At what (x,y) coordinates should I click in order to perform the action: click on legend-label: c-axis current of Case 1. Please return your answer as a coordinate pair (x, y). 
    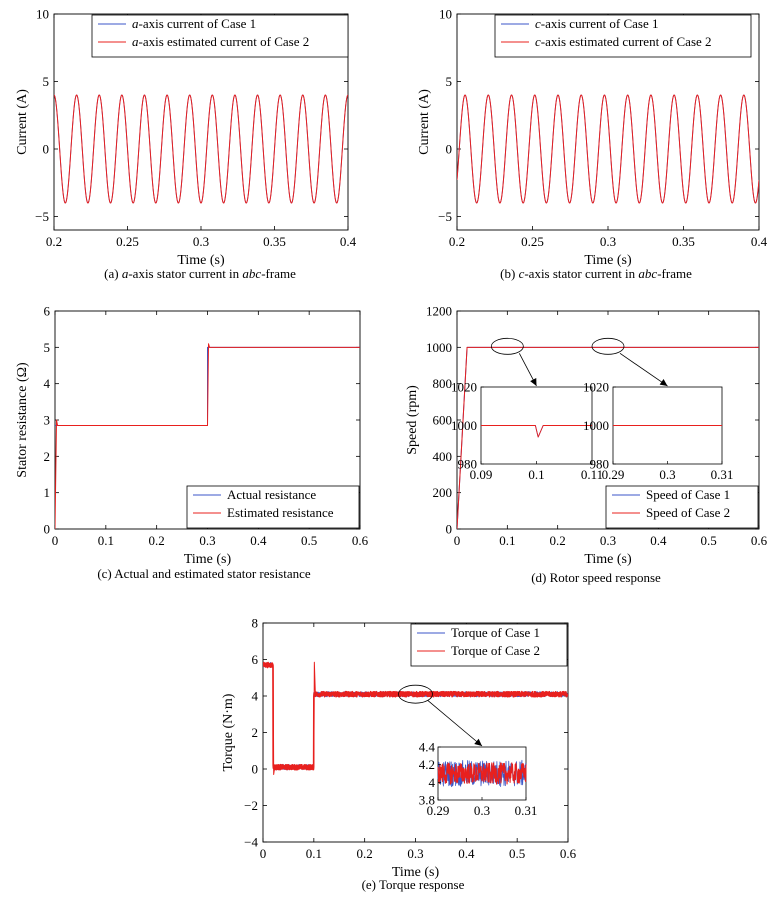
    Looking at the image, I should click on (596, 23).